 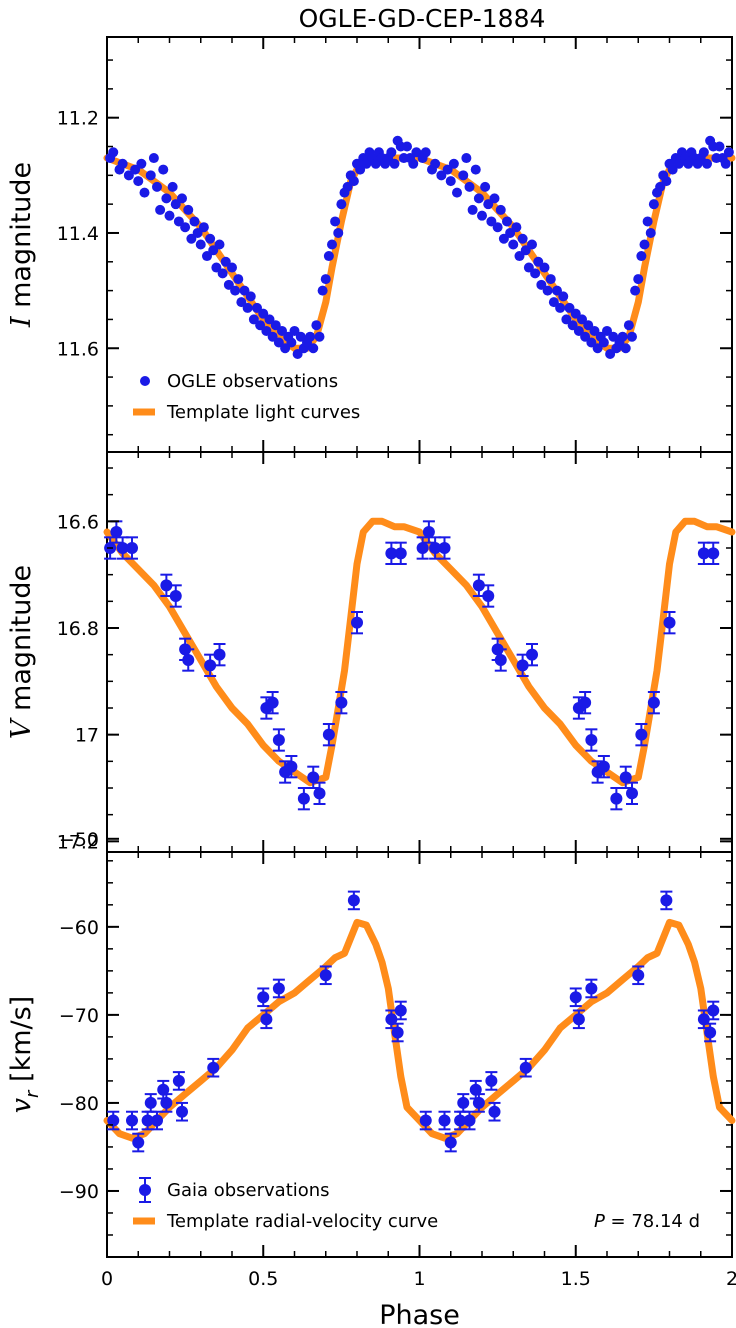 What do you see at coordinates (78, 119) in the screenshot?
I see `y-tick-label: 11.2` at bounding box center [78, 119].